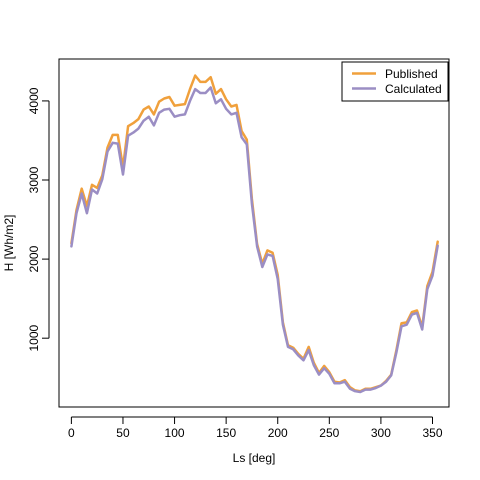  I want to click on y-axis-title: H [Wh/m2], so click(9, 243).